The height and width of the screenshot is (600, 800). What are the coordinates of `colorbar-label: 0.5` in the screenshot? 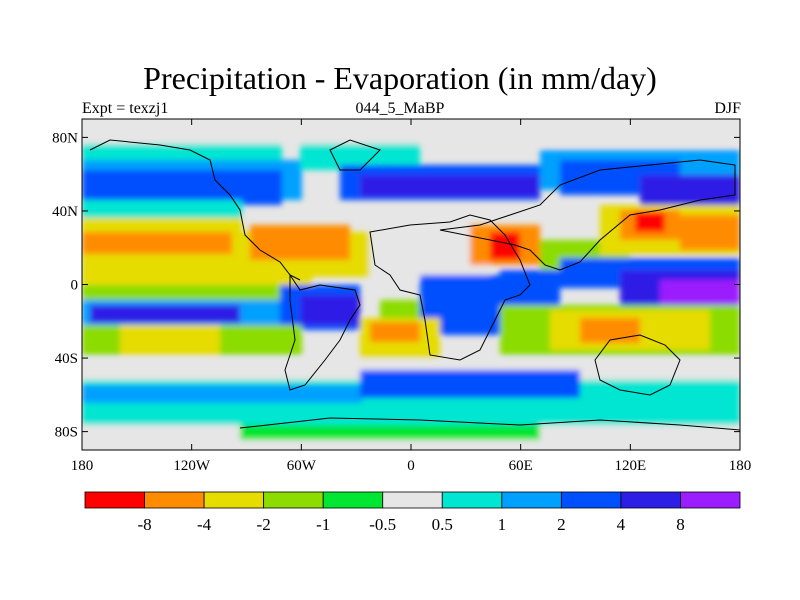 It's located at (442, 524).